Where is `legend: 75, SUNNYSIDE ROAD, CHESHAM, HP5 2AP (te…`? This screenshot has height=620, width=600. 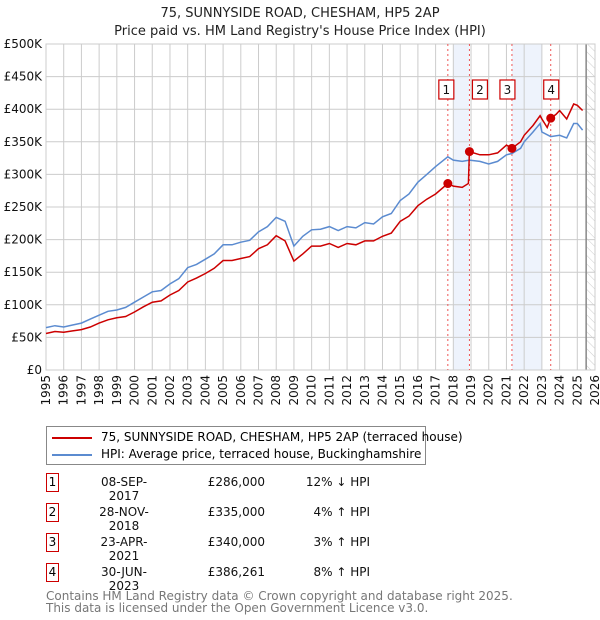
legend: 75, SUNNYSIDE ROAD, CHESHAM, HP5 2AP (te… is located at coordinates (254, 445).